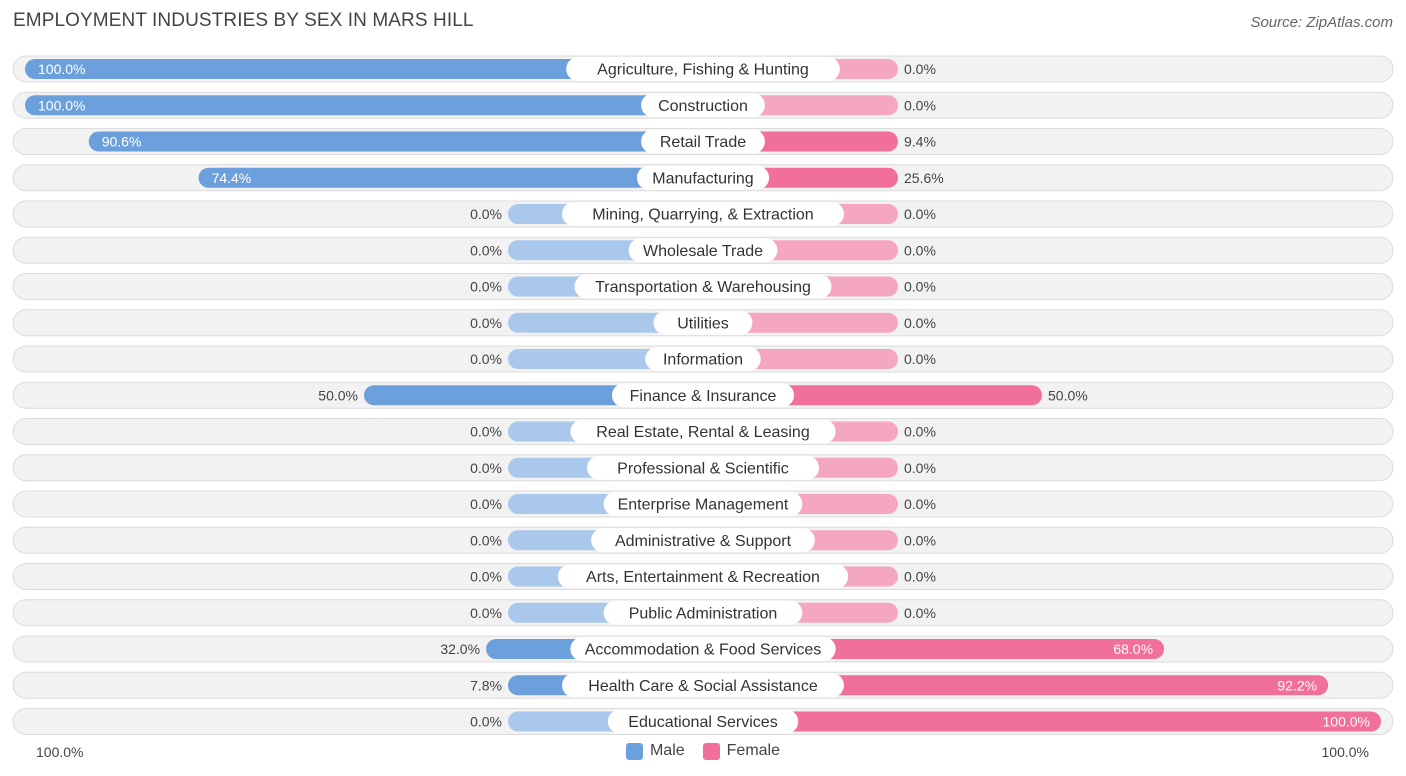 Image resolution: width=1406 pixels, height=776 pixels. I want to click on category-label: Accommodation & Food Services, so click(703, 650).